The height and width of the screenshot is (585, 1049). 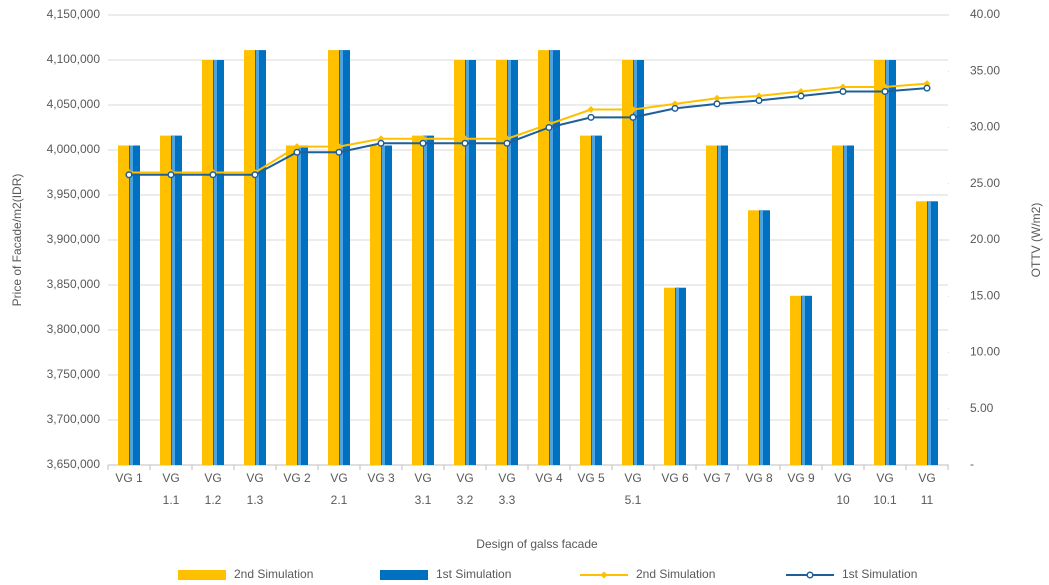 What do you see at coordinates (549, 478) in the screenshot?
I see `x-tick-label: VG 4` at bounding box center [549, 478].